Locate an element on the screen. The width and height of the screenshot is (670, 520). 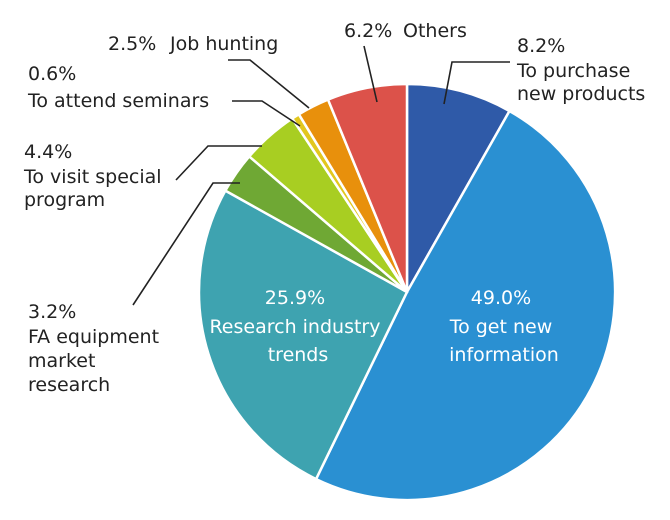
label-visit-special-program: 4.4% To visit special program is located at coordinates (95, 176).